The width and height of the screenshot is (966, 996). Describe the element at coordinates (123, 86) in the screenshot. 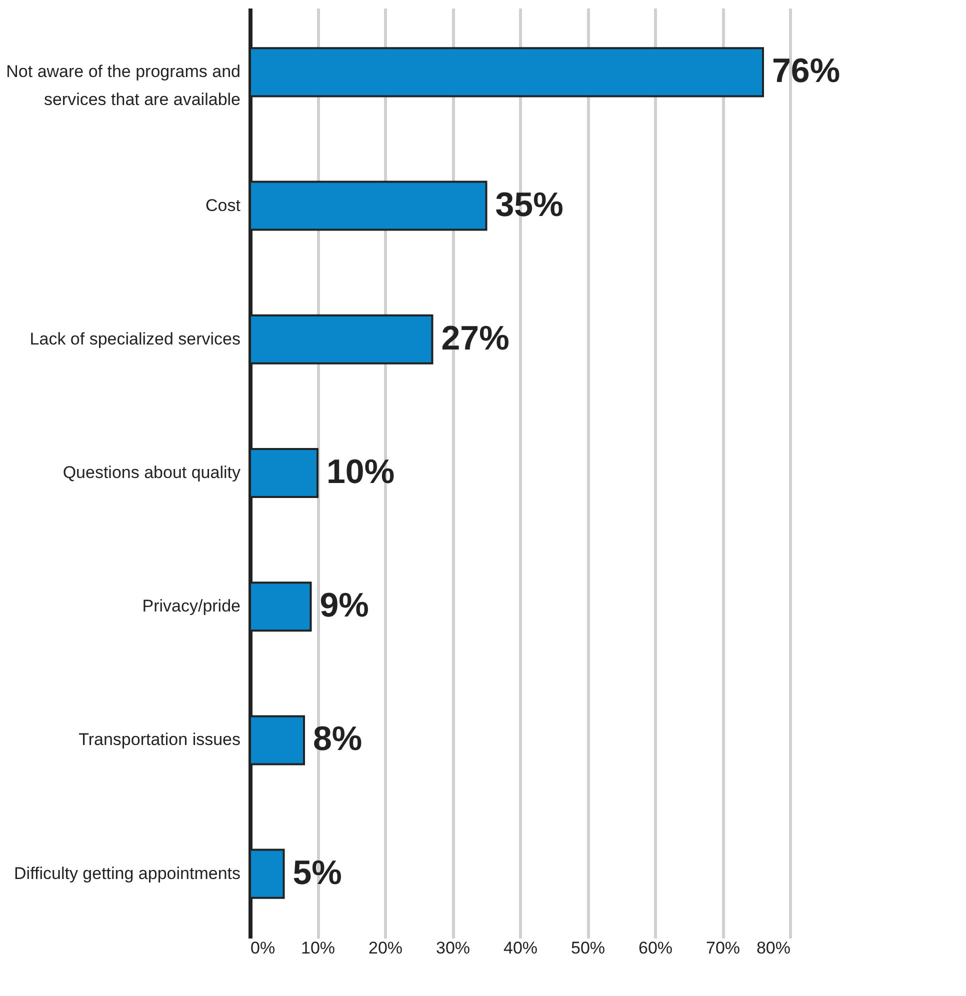

I see `y-tick-label: Not aware of the programs and services that are available` at that location.